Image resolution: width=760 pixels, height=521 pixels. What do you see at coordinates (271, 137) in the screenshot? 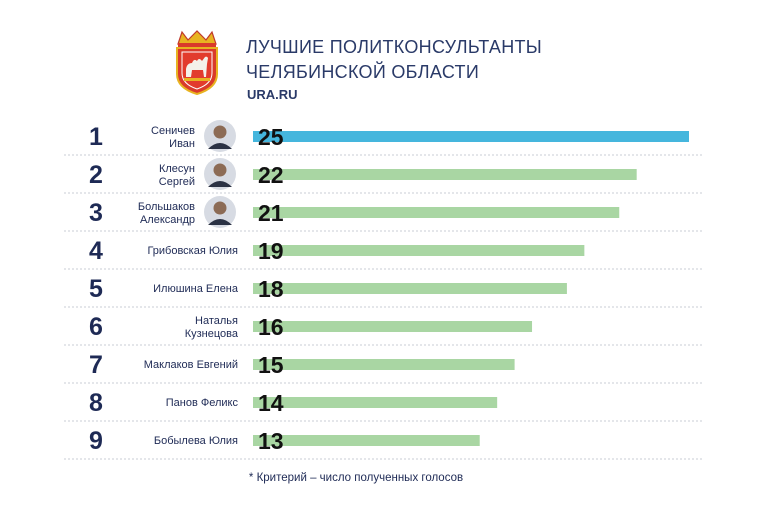
I see `value-label: 25` at bounding box center [271, 137].